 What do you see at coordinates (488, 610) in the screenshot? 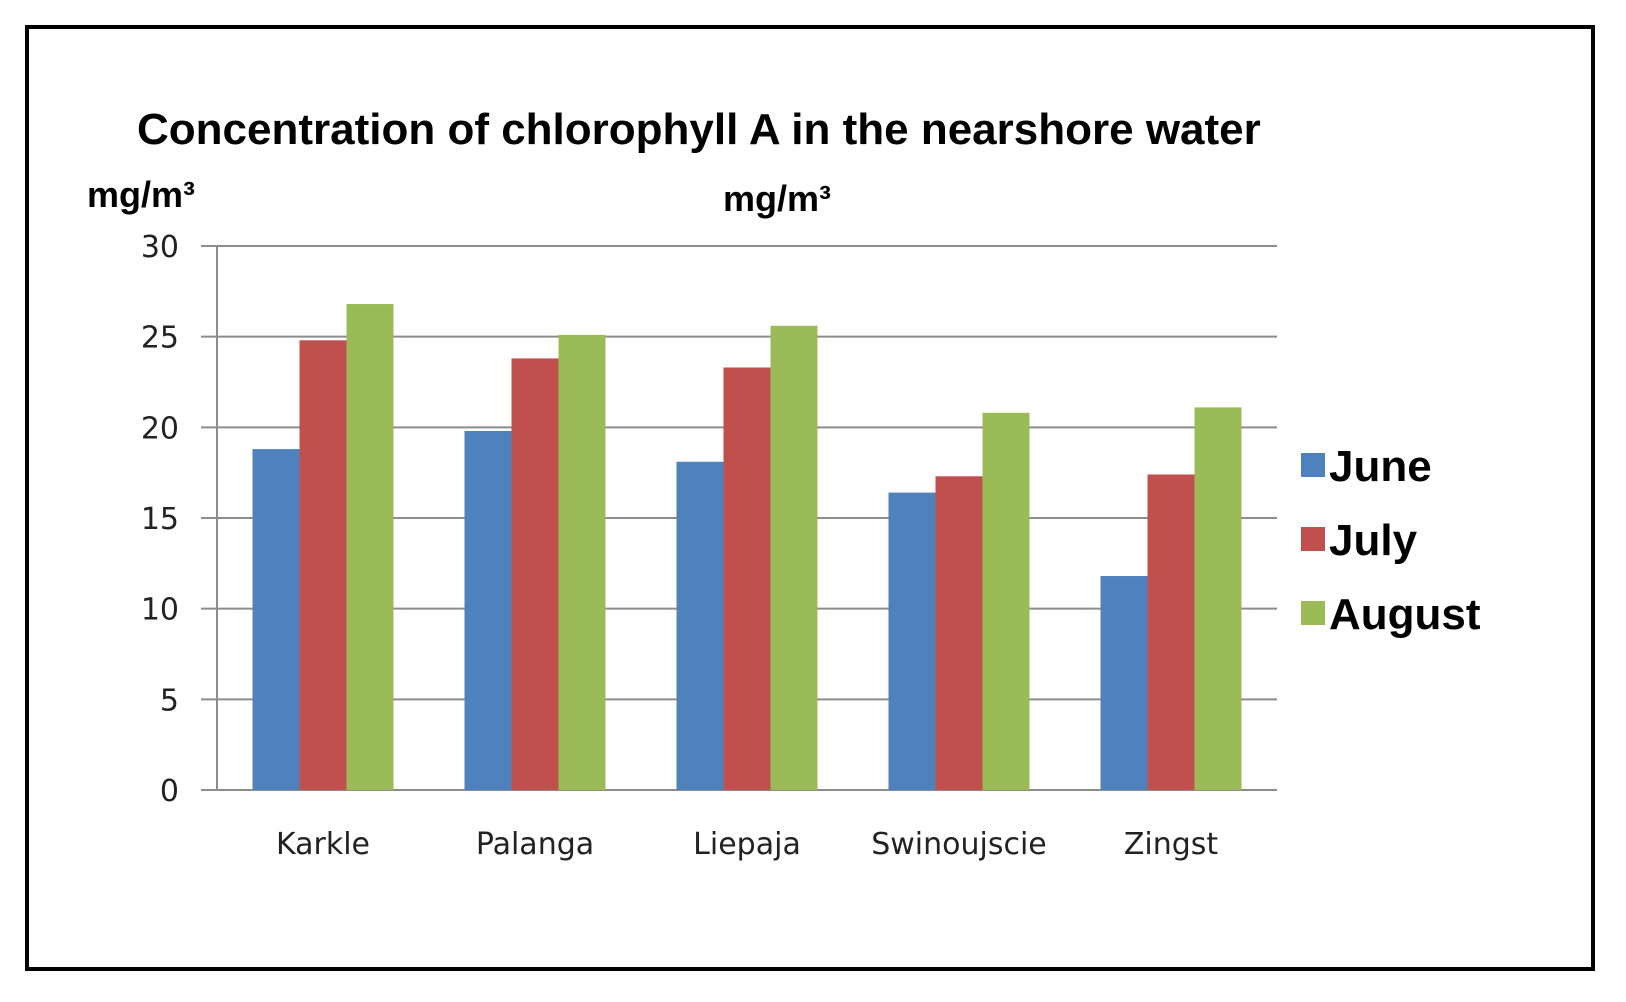
I see `bar-palanga-june` at bounding box center [488, 610].